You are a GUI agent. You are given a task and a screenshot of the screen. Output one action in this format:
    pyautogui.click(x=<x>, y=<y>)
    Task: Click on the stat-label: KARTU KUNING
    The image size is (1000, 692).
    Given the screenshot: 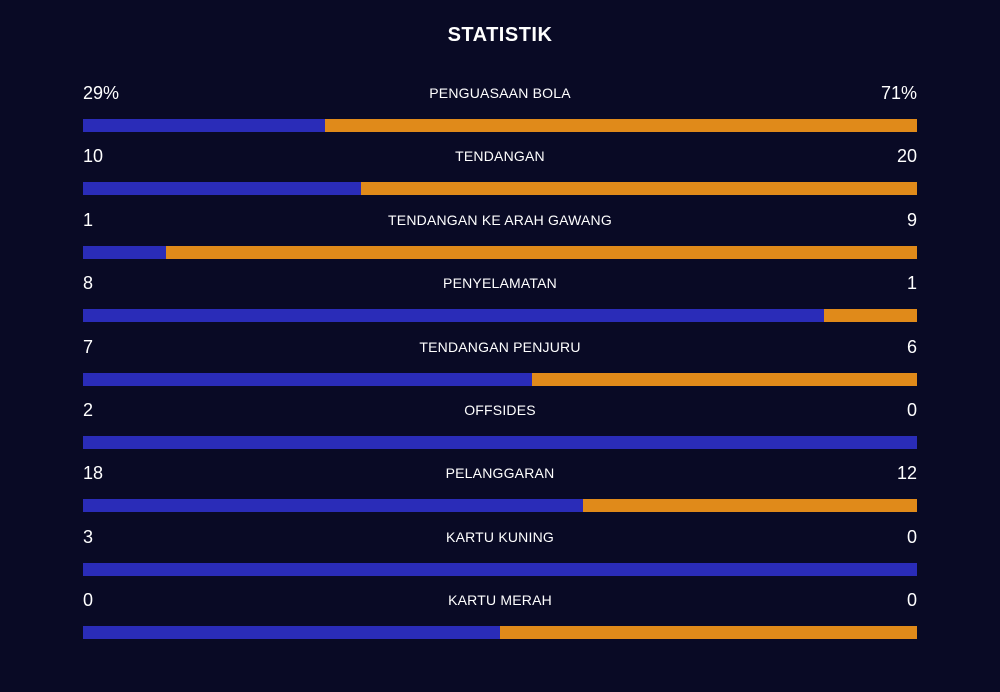 What is the action you would take?
    pyautogui.click(x=500, y=536)
    